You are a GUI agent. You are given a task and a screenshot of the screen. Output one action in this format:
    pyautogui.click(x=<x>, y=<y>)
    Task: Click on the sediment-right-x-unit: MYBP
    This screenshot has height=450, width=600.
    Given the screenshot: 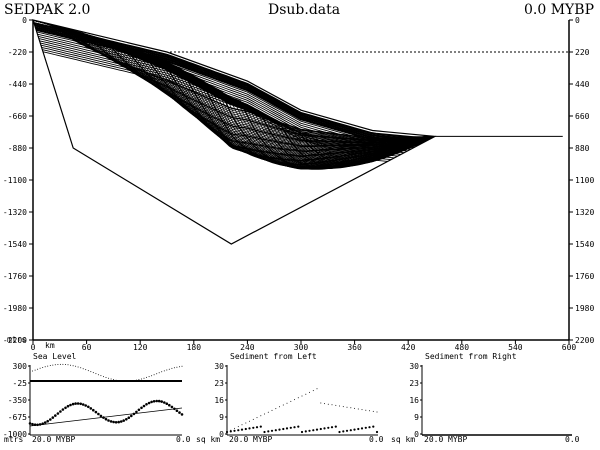 What is the action you would take?
    pyautogui.click(x=457, y=439)
    